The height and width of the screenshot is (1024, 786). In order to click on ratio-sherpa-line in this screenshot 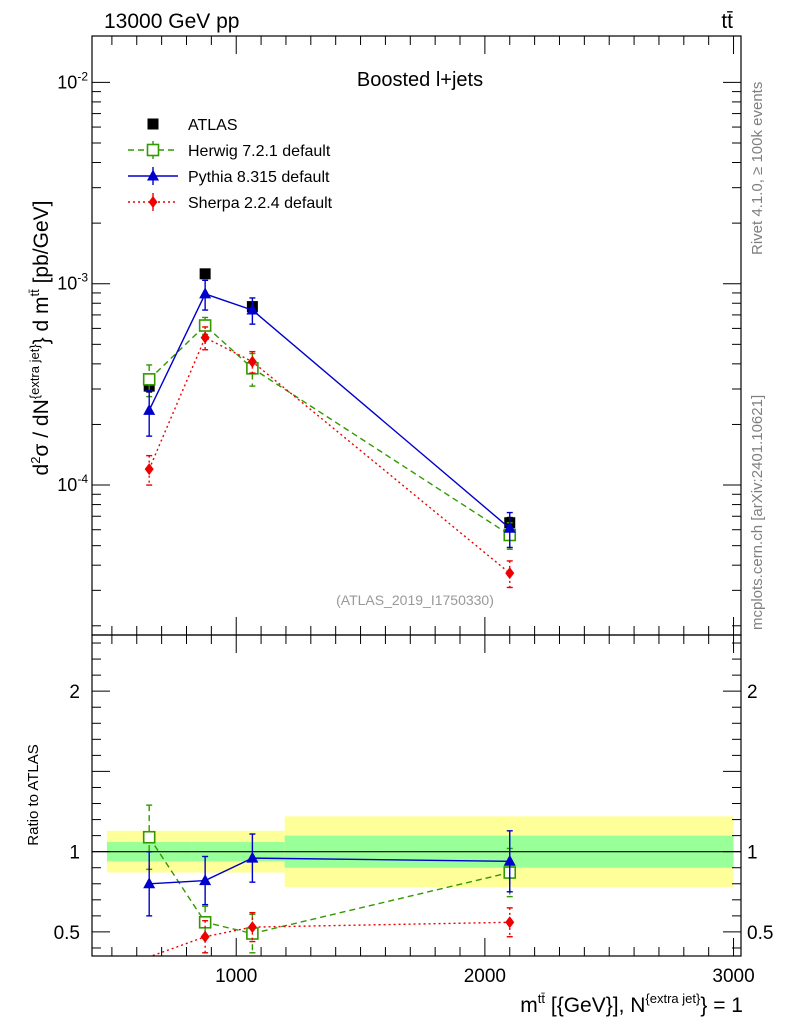, I will do `click(329, 938)`.